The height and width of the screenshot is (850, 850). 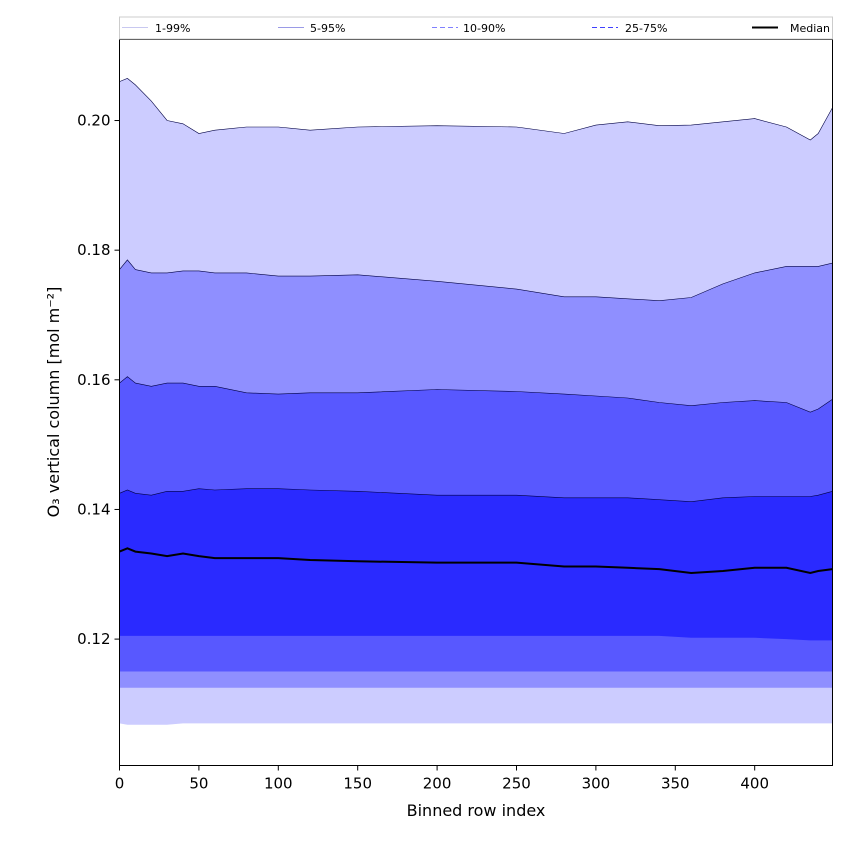 I want to click on legend: 1-99% 5-95% 10-90% 25-75% Median, so click(x=476, y=28).